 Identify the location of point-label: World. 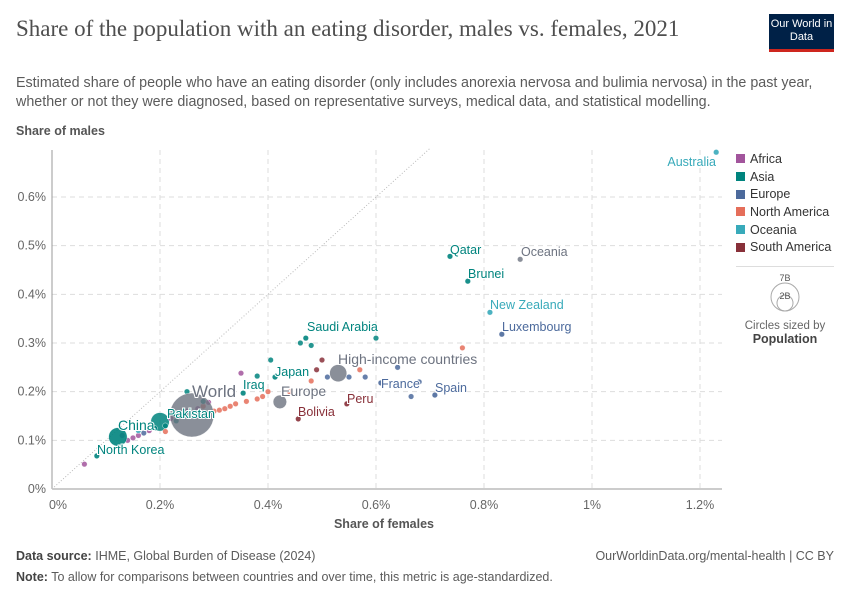
(214, 391).